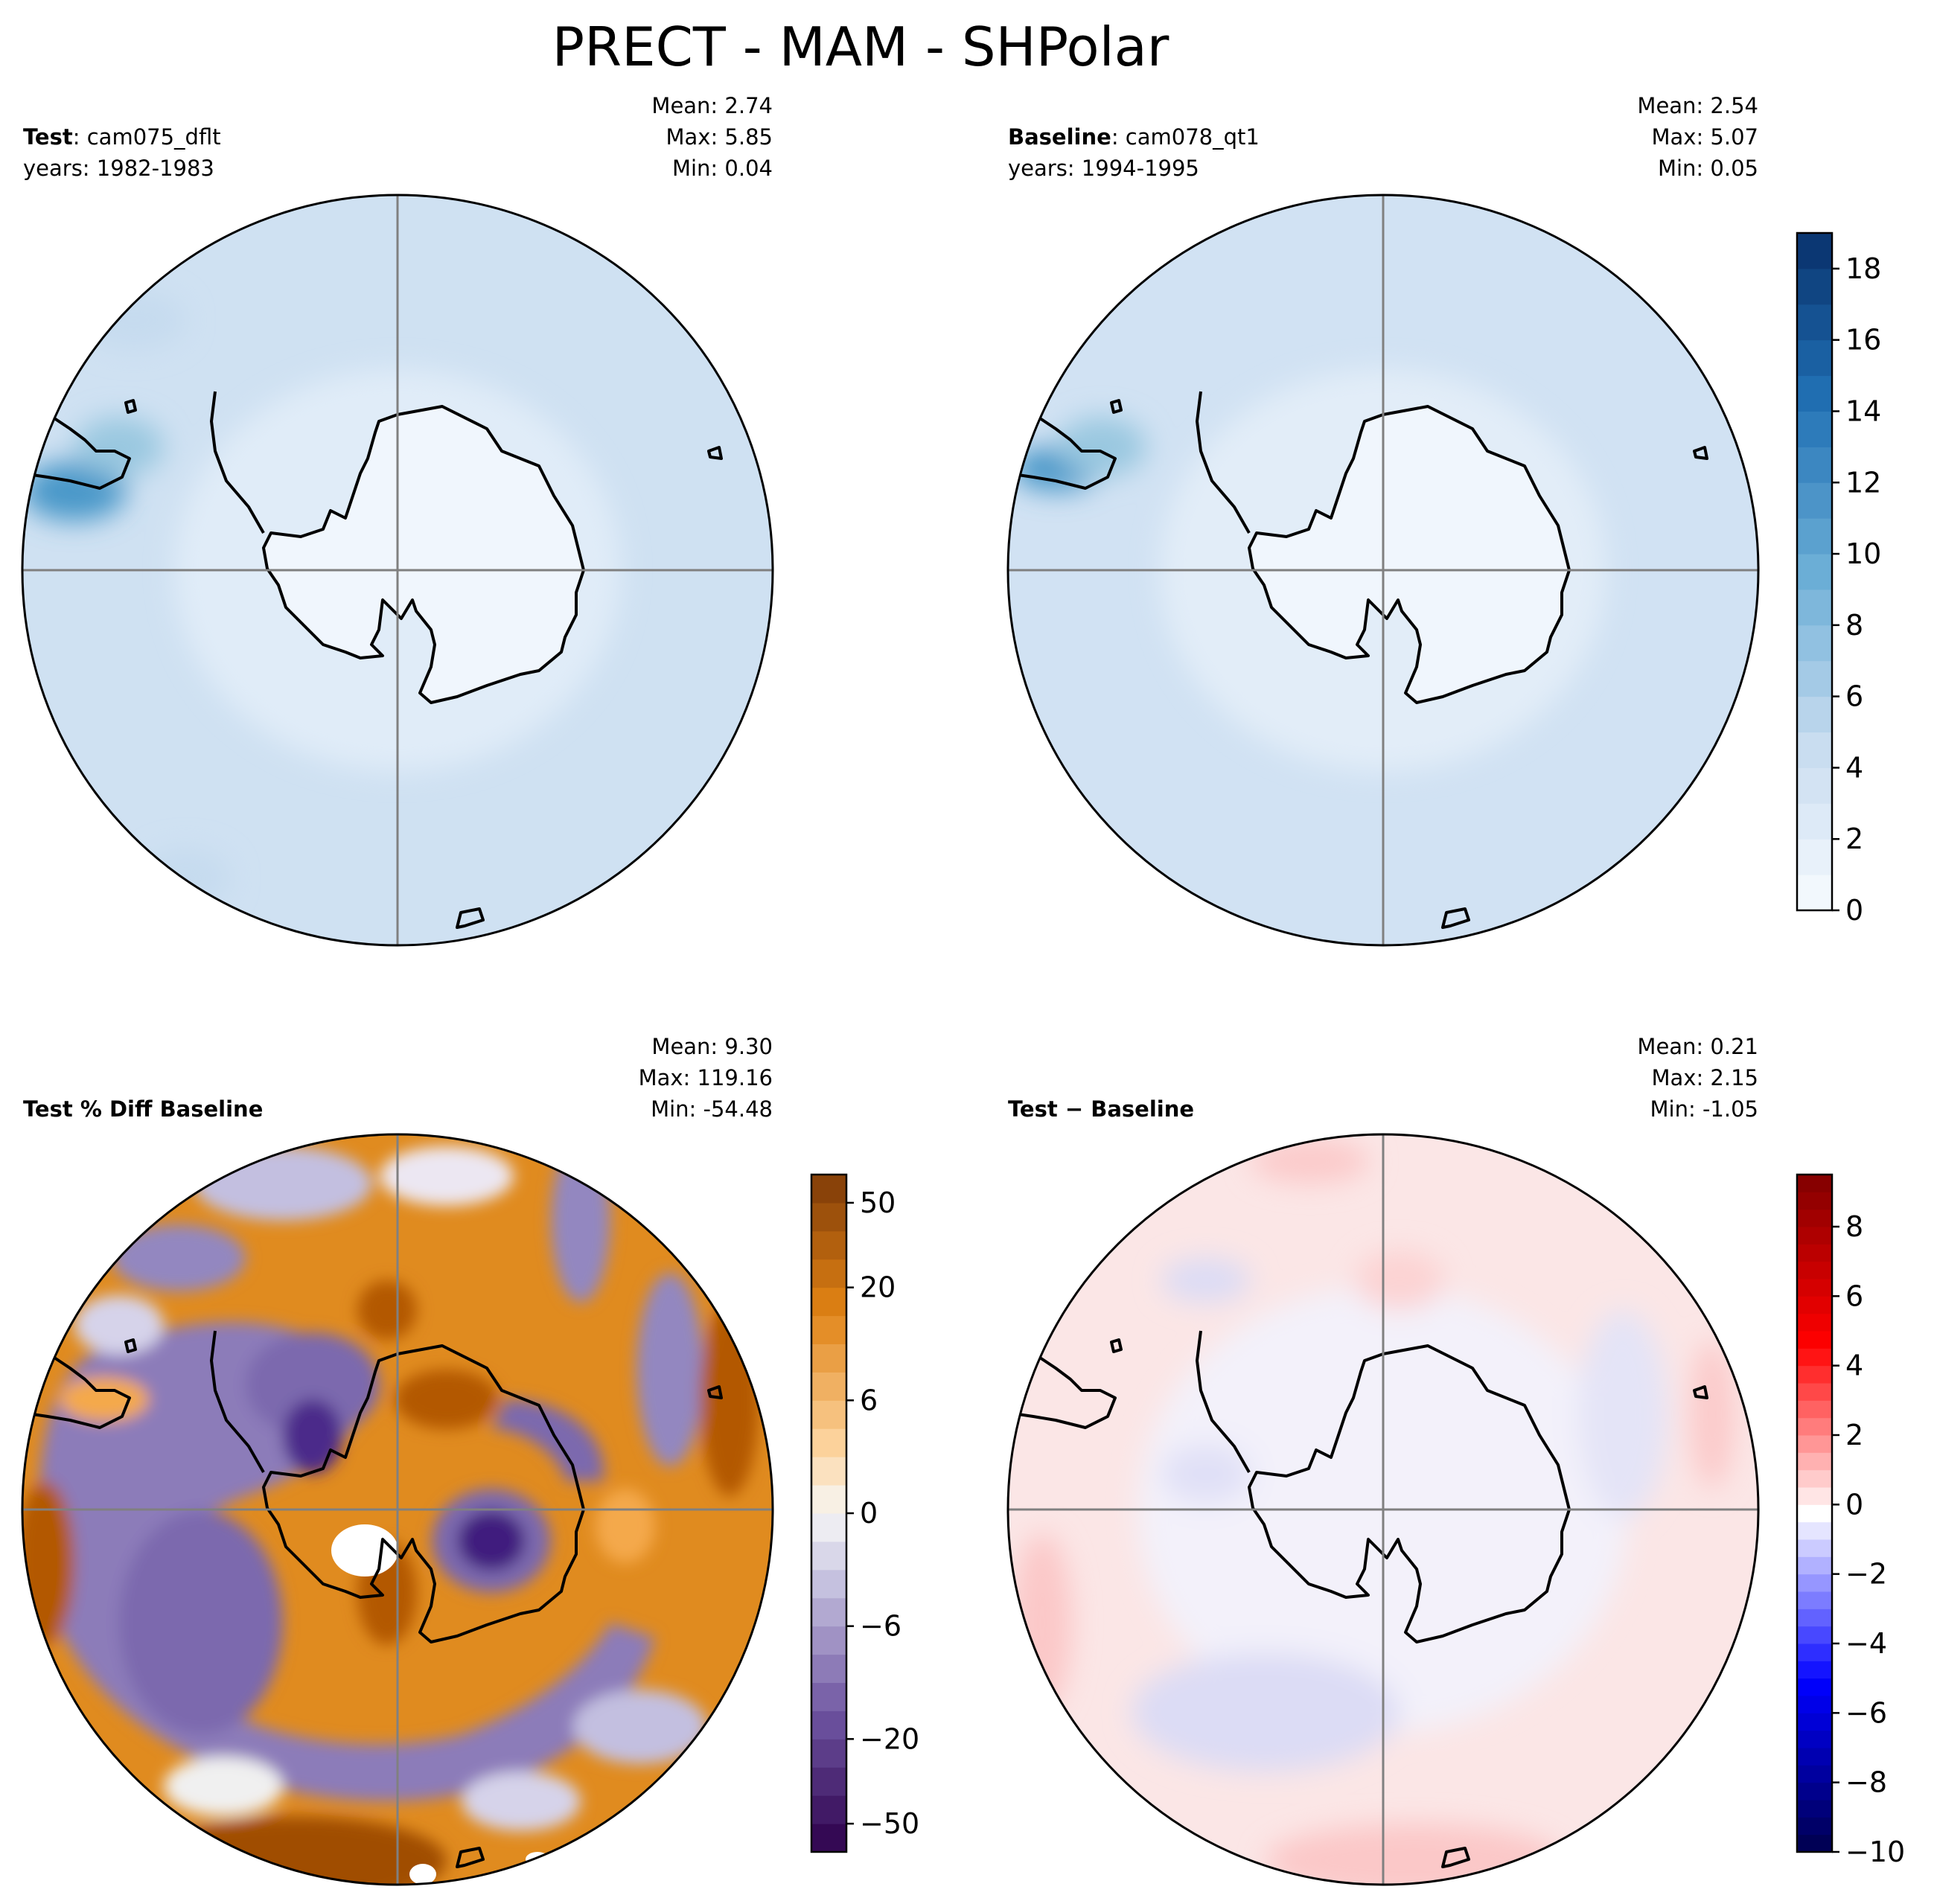 The height and width of the screenshot is (1904, 1937). I want to click on colorbar-diff-tick-label: −4, so click(1866, 1643).